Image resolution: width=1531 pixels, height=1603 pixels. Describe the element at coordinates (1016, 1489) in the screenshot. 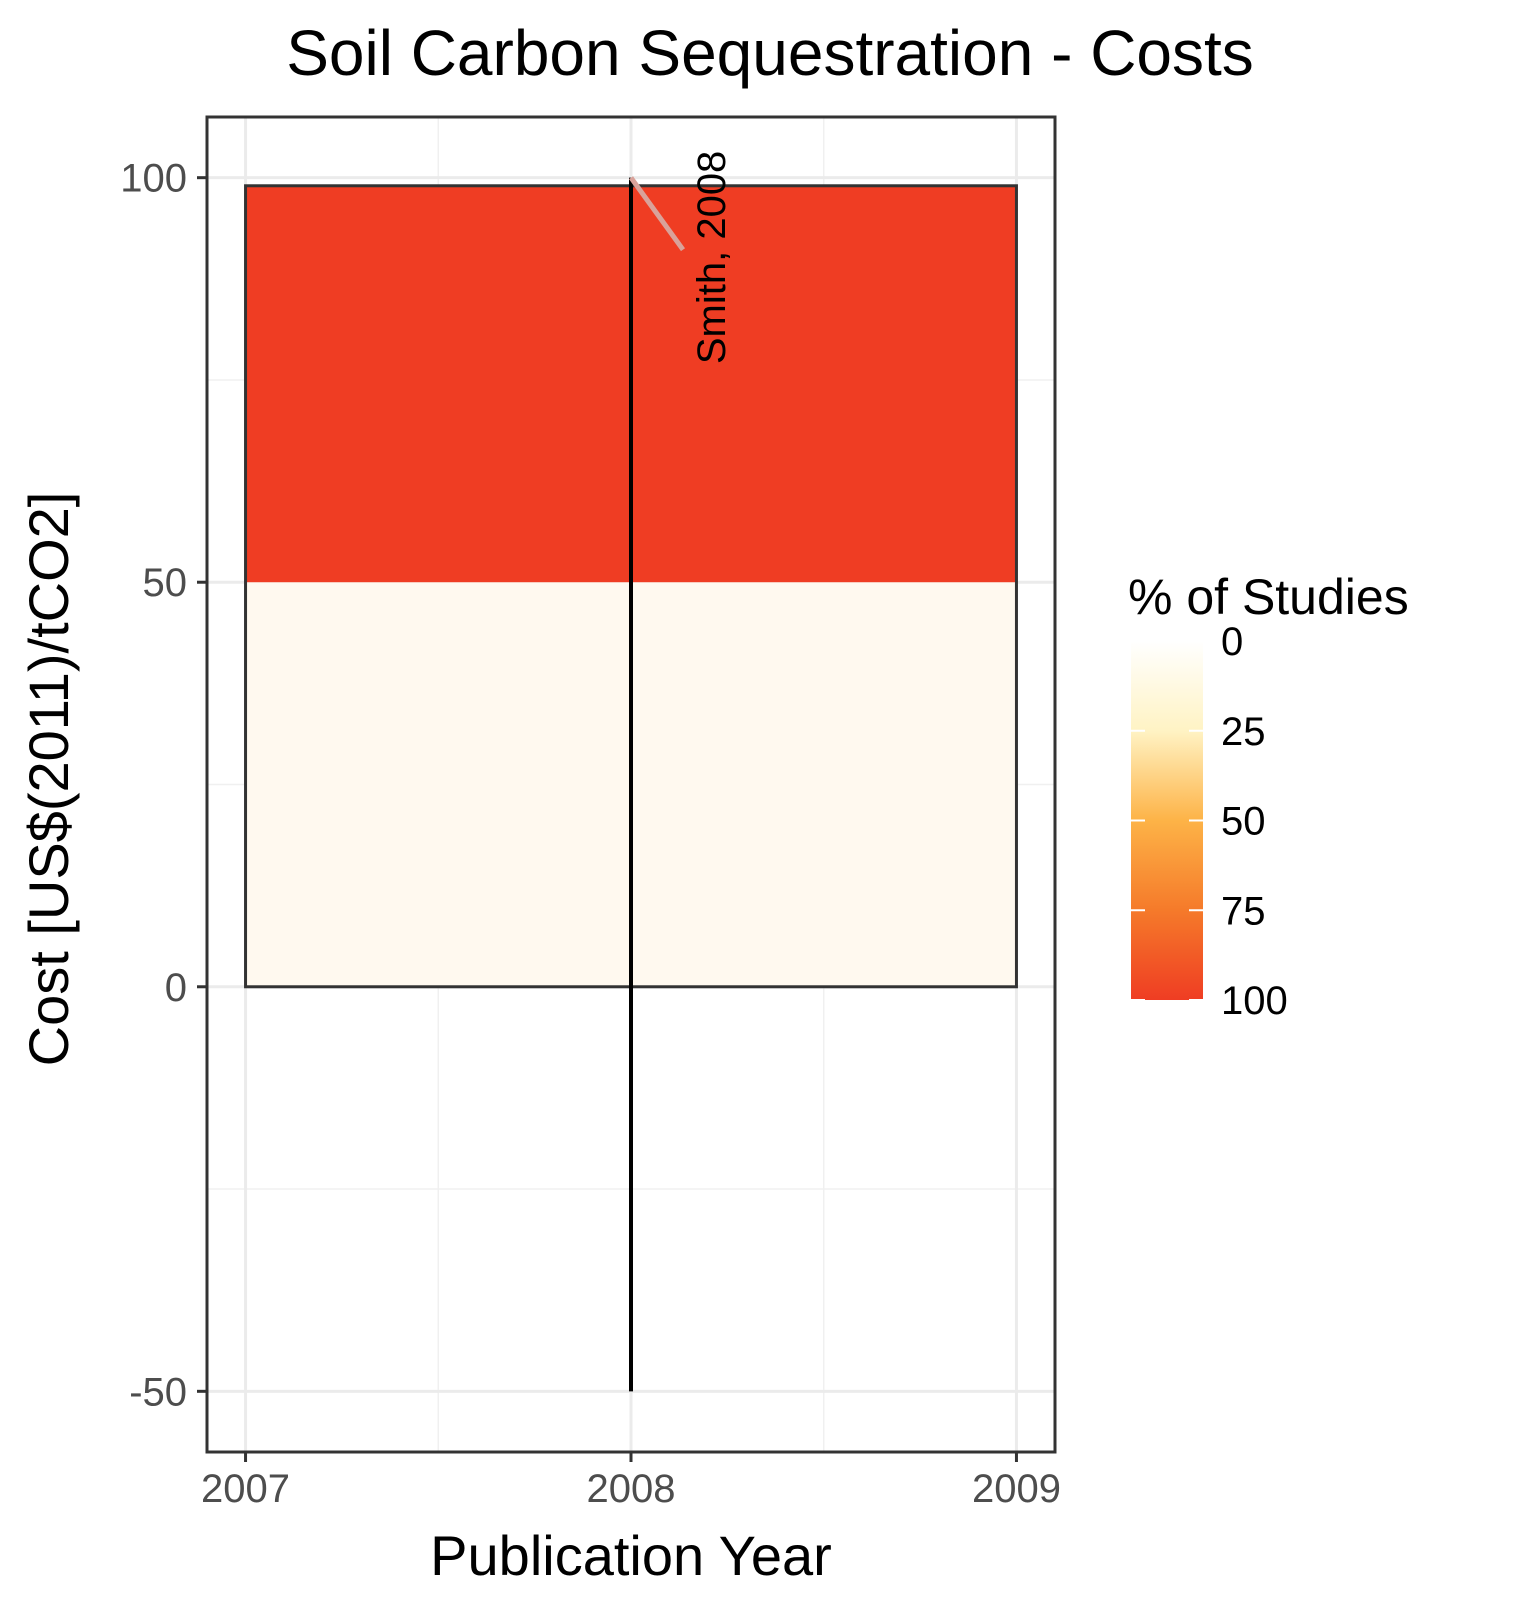

I see `x-tick-label: 2009` at that location.